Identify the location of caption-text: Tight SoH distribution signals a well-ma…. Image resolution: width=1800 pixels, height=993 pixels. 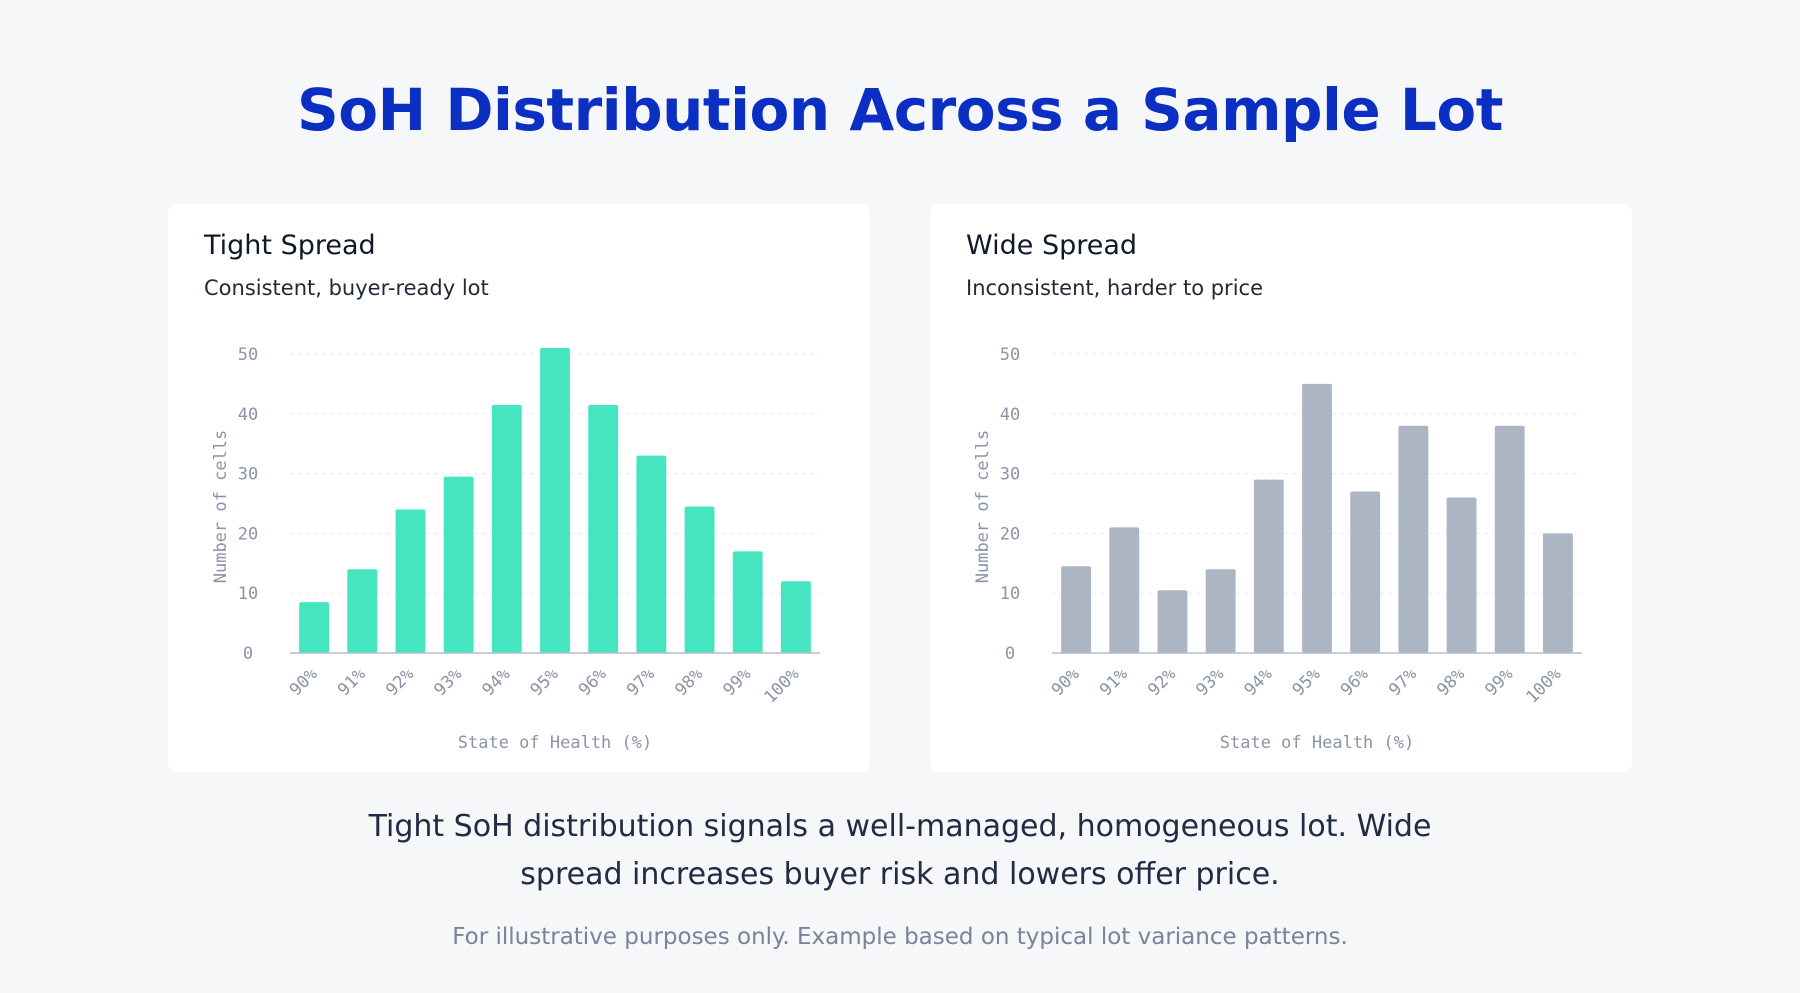
(900, 850).